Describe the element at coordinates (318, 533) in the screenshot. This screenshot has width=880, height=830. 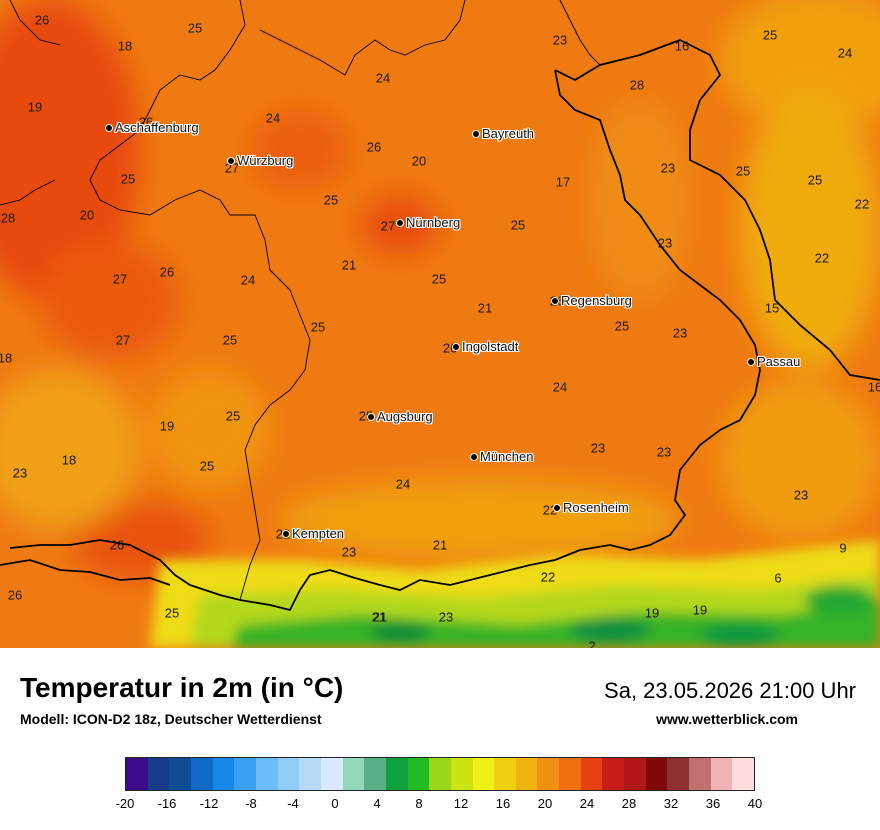
I see `city-name: Kempten` at that location.